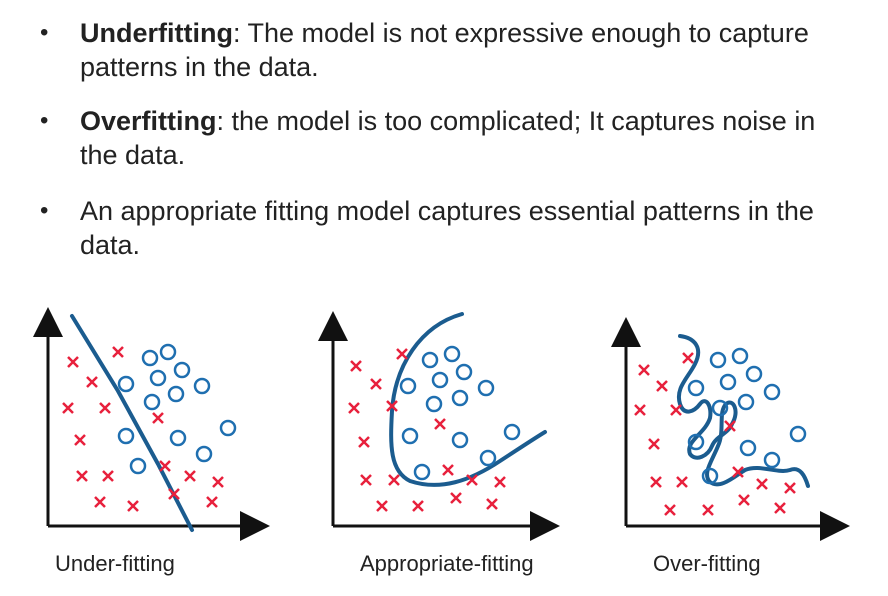  What do you see at coordinates (447, 563) in the screenshot?
I see `caption-appropriate: Appropriate-fitting` at bounding box center [447, 563].